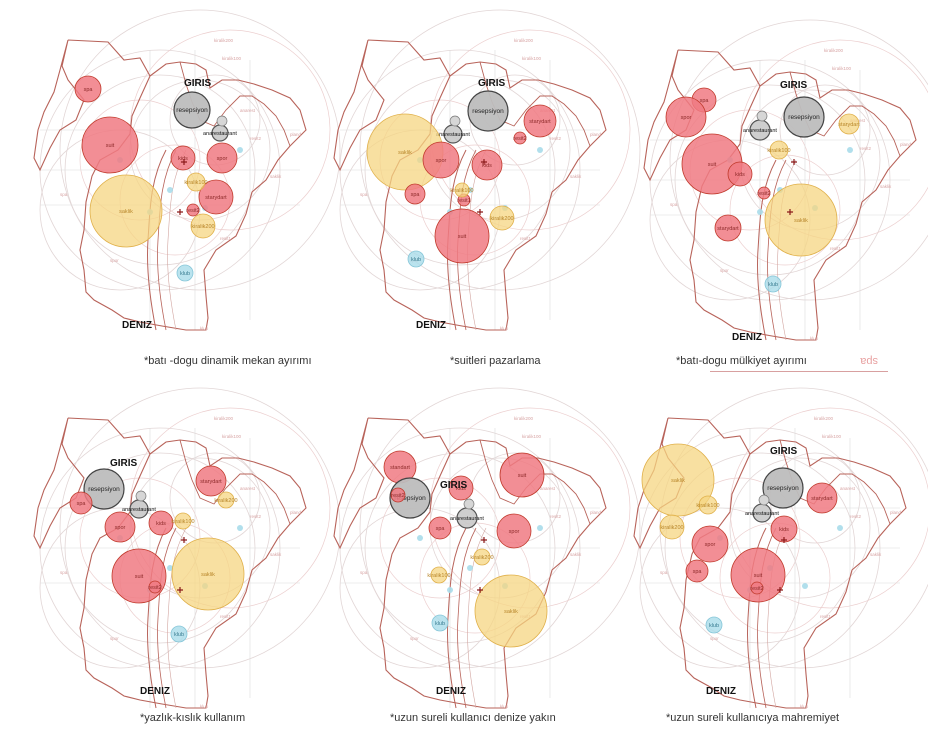 This screenshot has width=928, height=746. Describe the element at coordinates (728, 228) in the screenshot. I see `starydart2-circle` at that location.